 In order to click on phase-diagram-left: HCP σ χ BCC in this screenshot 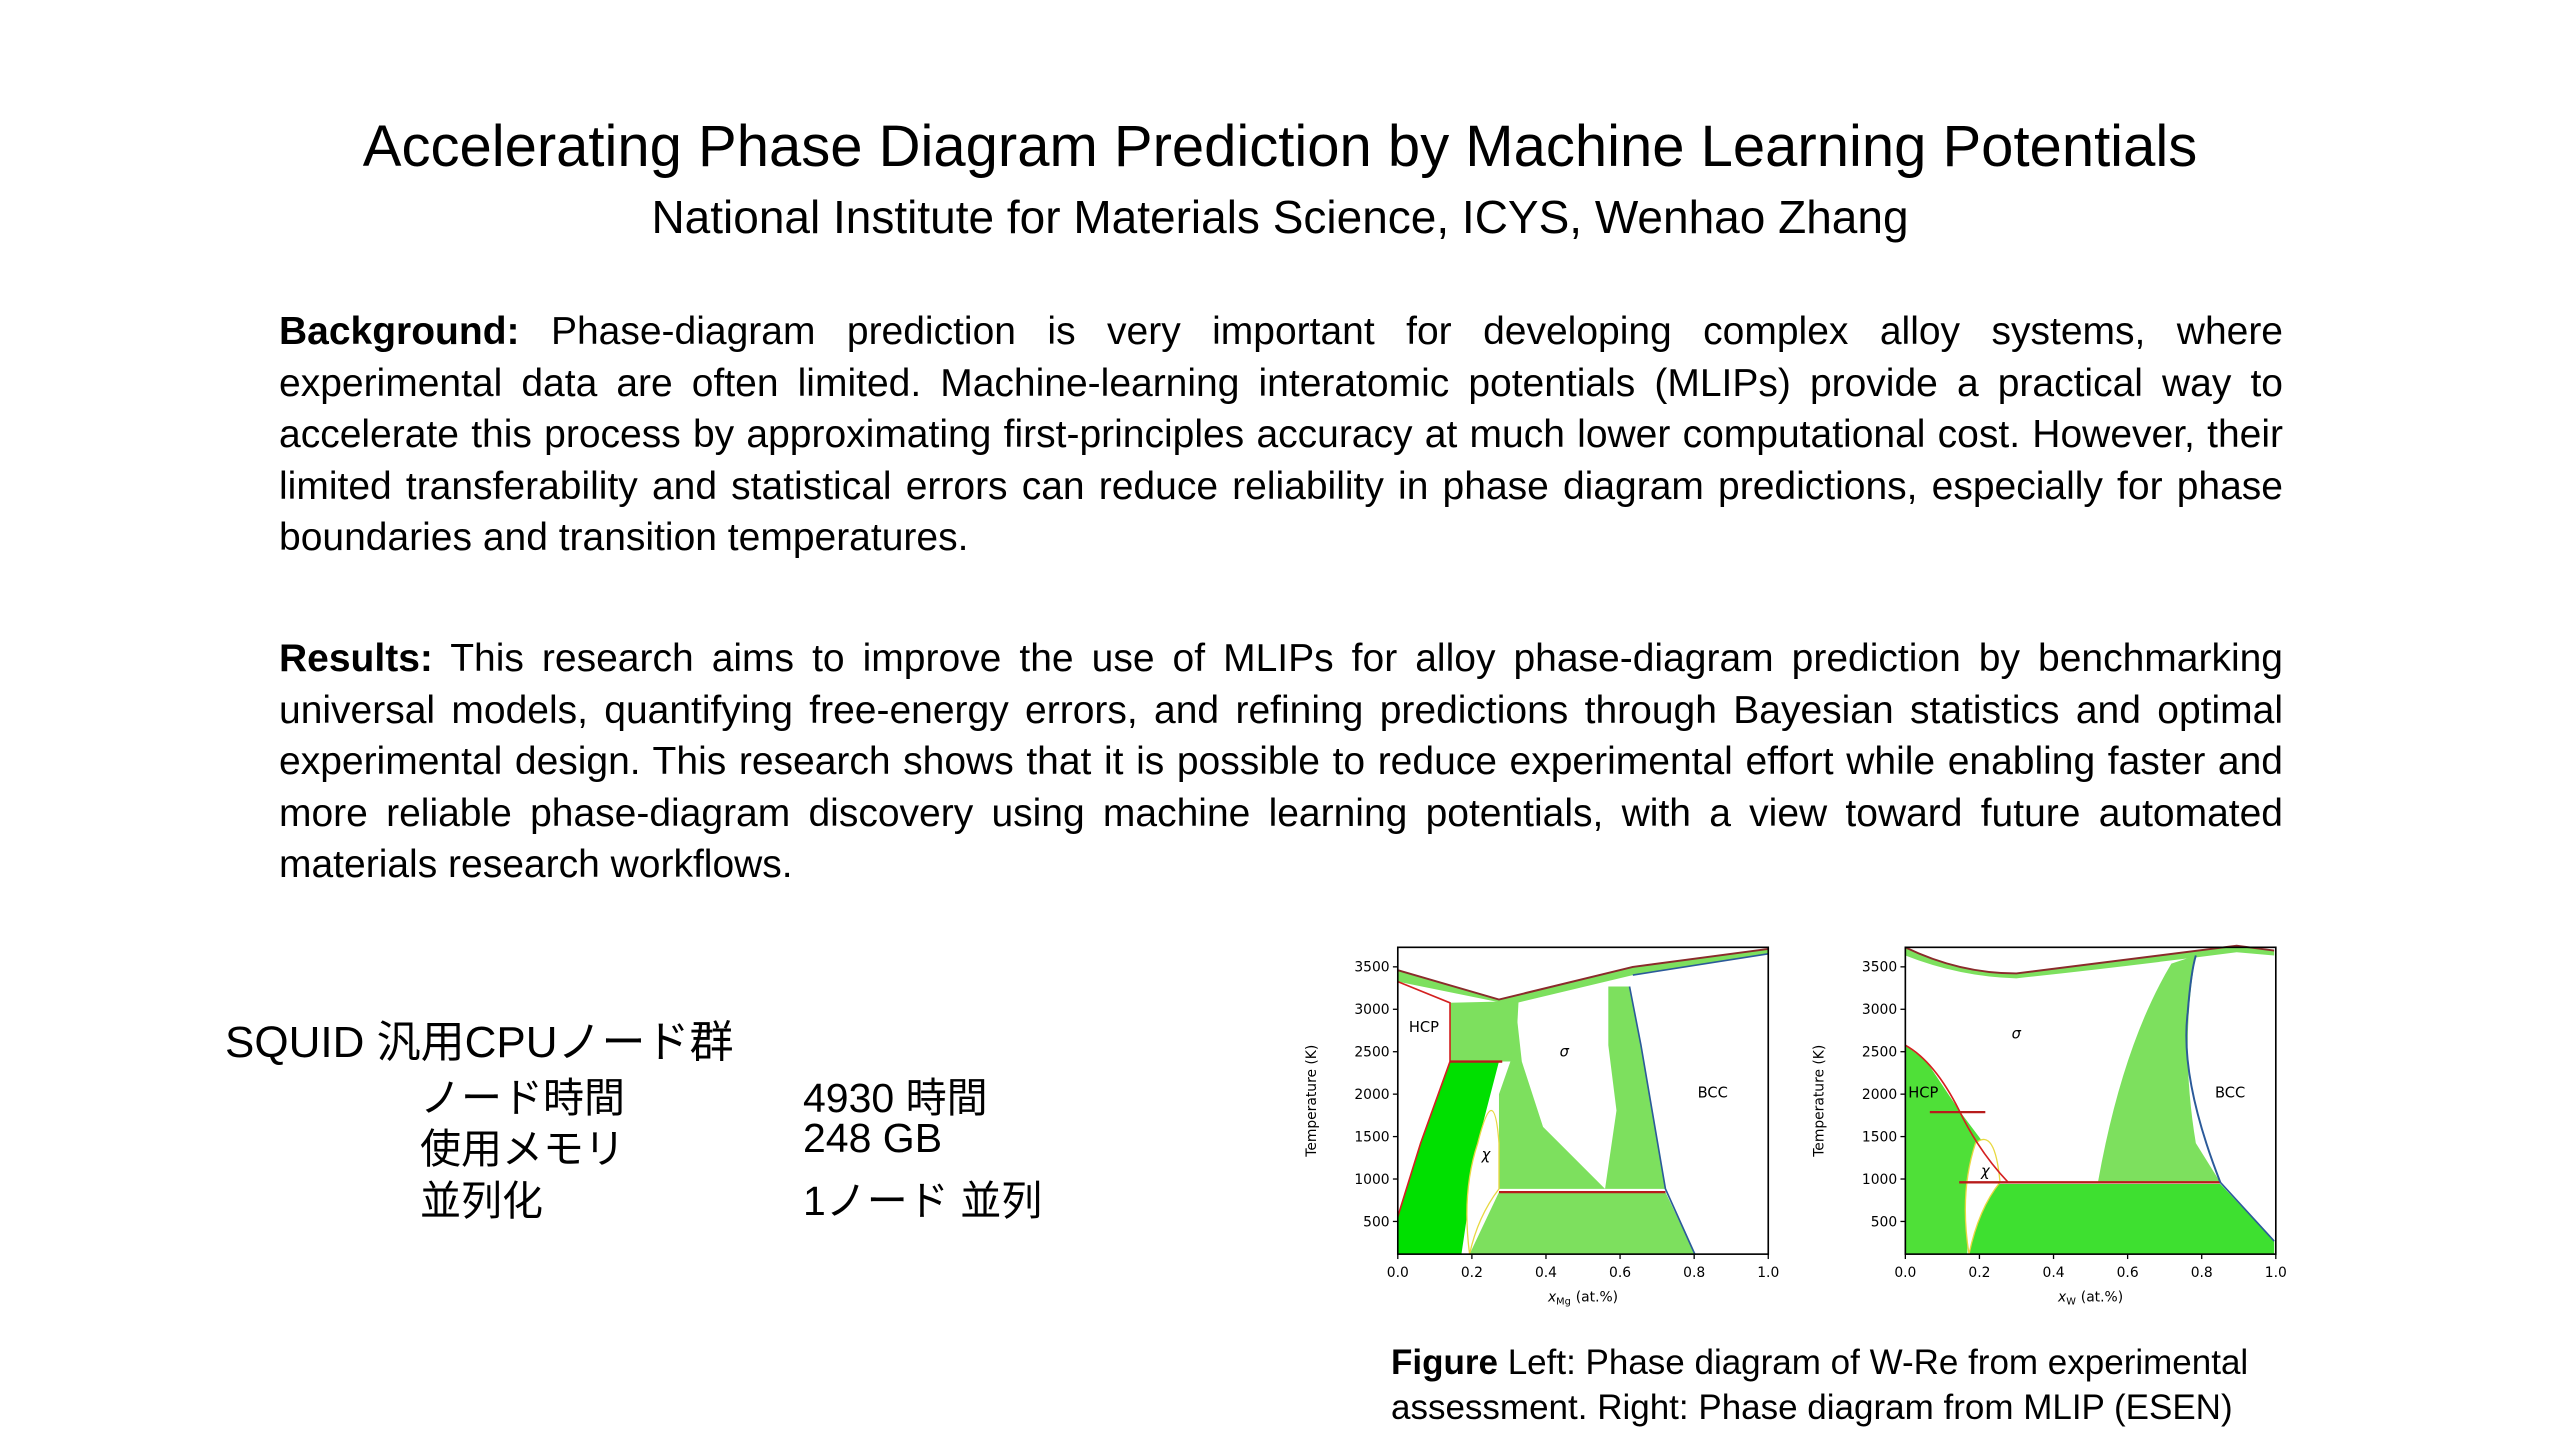, I will do `click(1583, 1100)`.